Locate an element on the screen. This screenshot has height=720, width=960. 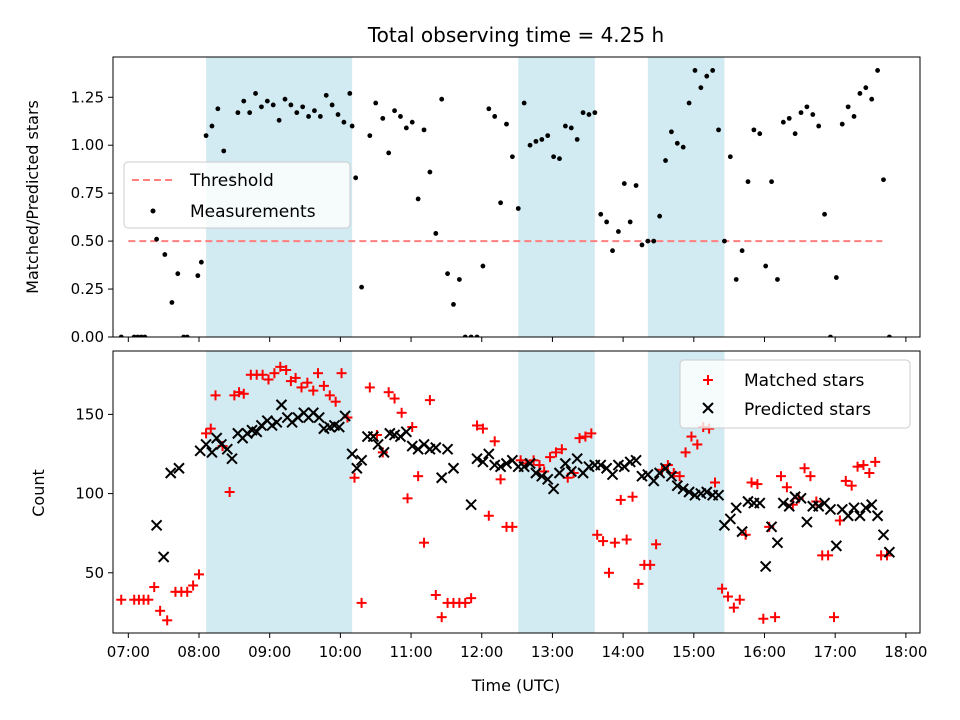
top-y-tick-label: 0.25 is located at coordinates (87, 289).